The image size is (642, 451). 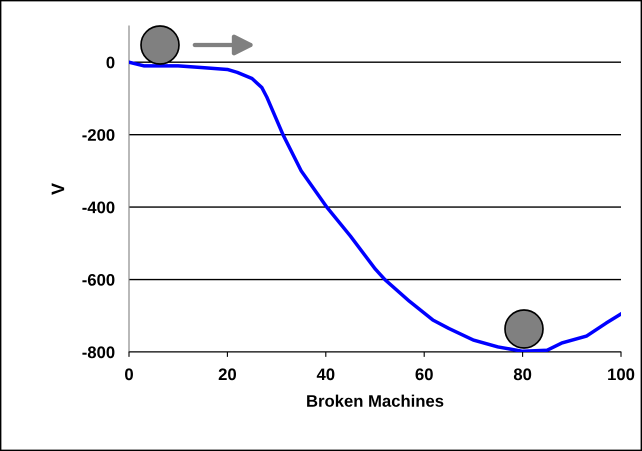 What do you see at coordinates (227, 374) in the screenshot?
I see `x-tick-label: 20` at bounding box center [227, 374].